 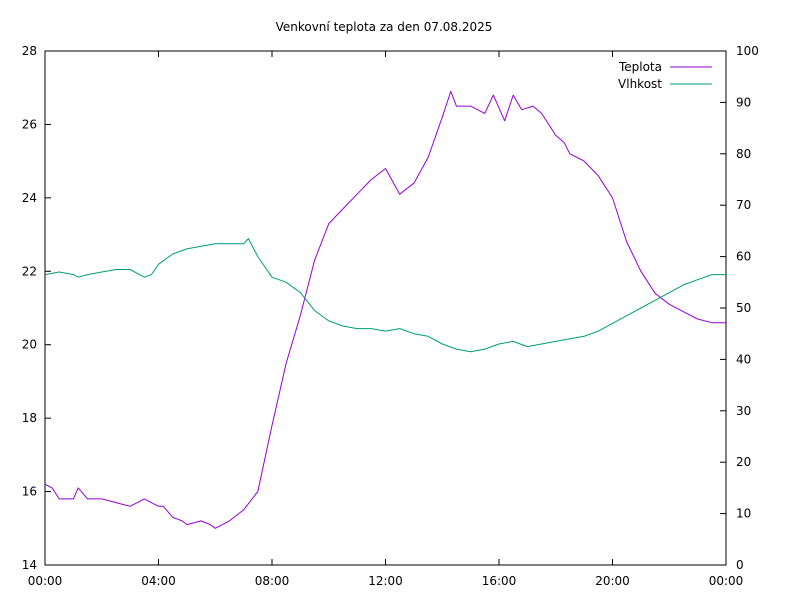 What do you see at coordinates (743, 462) in the screenshot?
I see `y2-tick-label: 20` at bounding box center [743, 462].